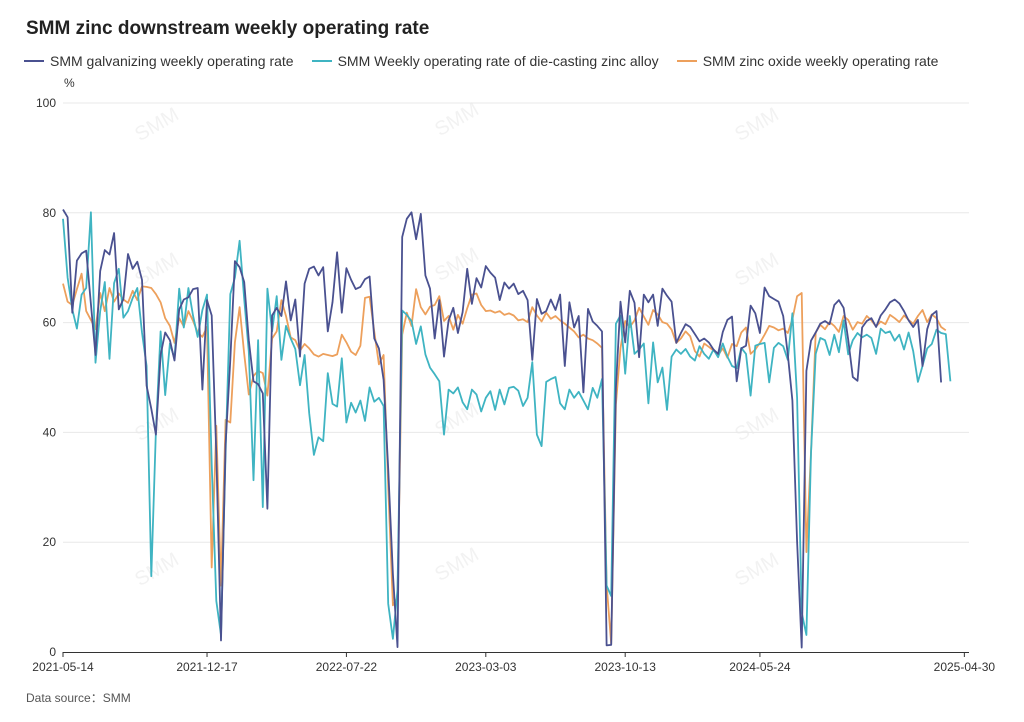  Describe the element at coordinates (820, 61) in the screenshot. I see `legend-label-zincoxide: SMM zinc oxide weekly operating rate` at that location.